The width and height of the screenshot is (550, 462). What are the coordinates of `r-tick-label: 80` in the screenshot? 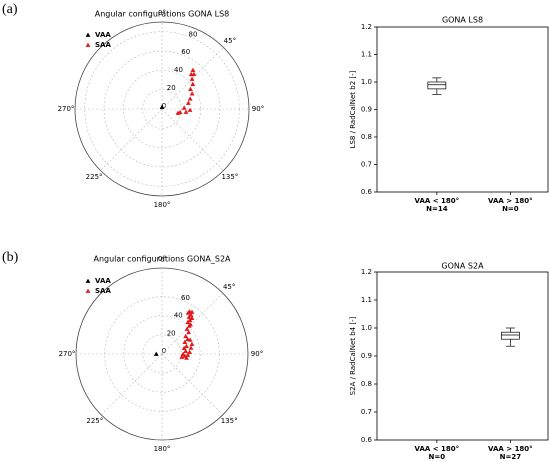 It's located at (193, 34).